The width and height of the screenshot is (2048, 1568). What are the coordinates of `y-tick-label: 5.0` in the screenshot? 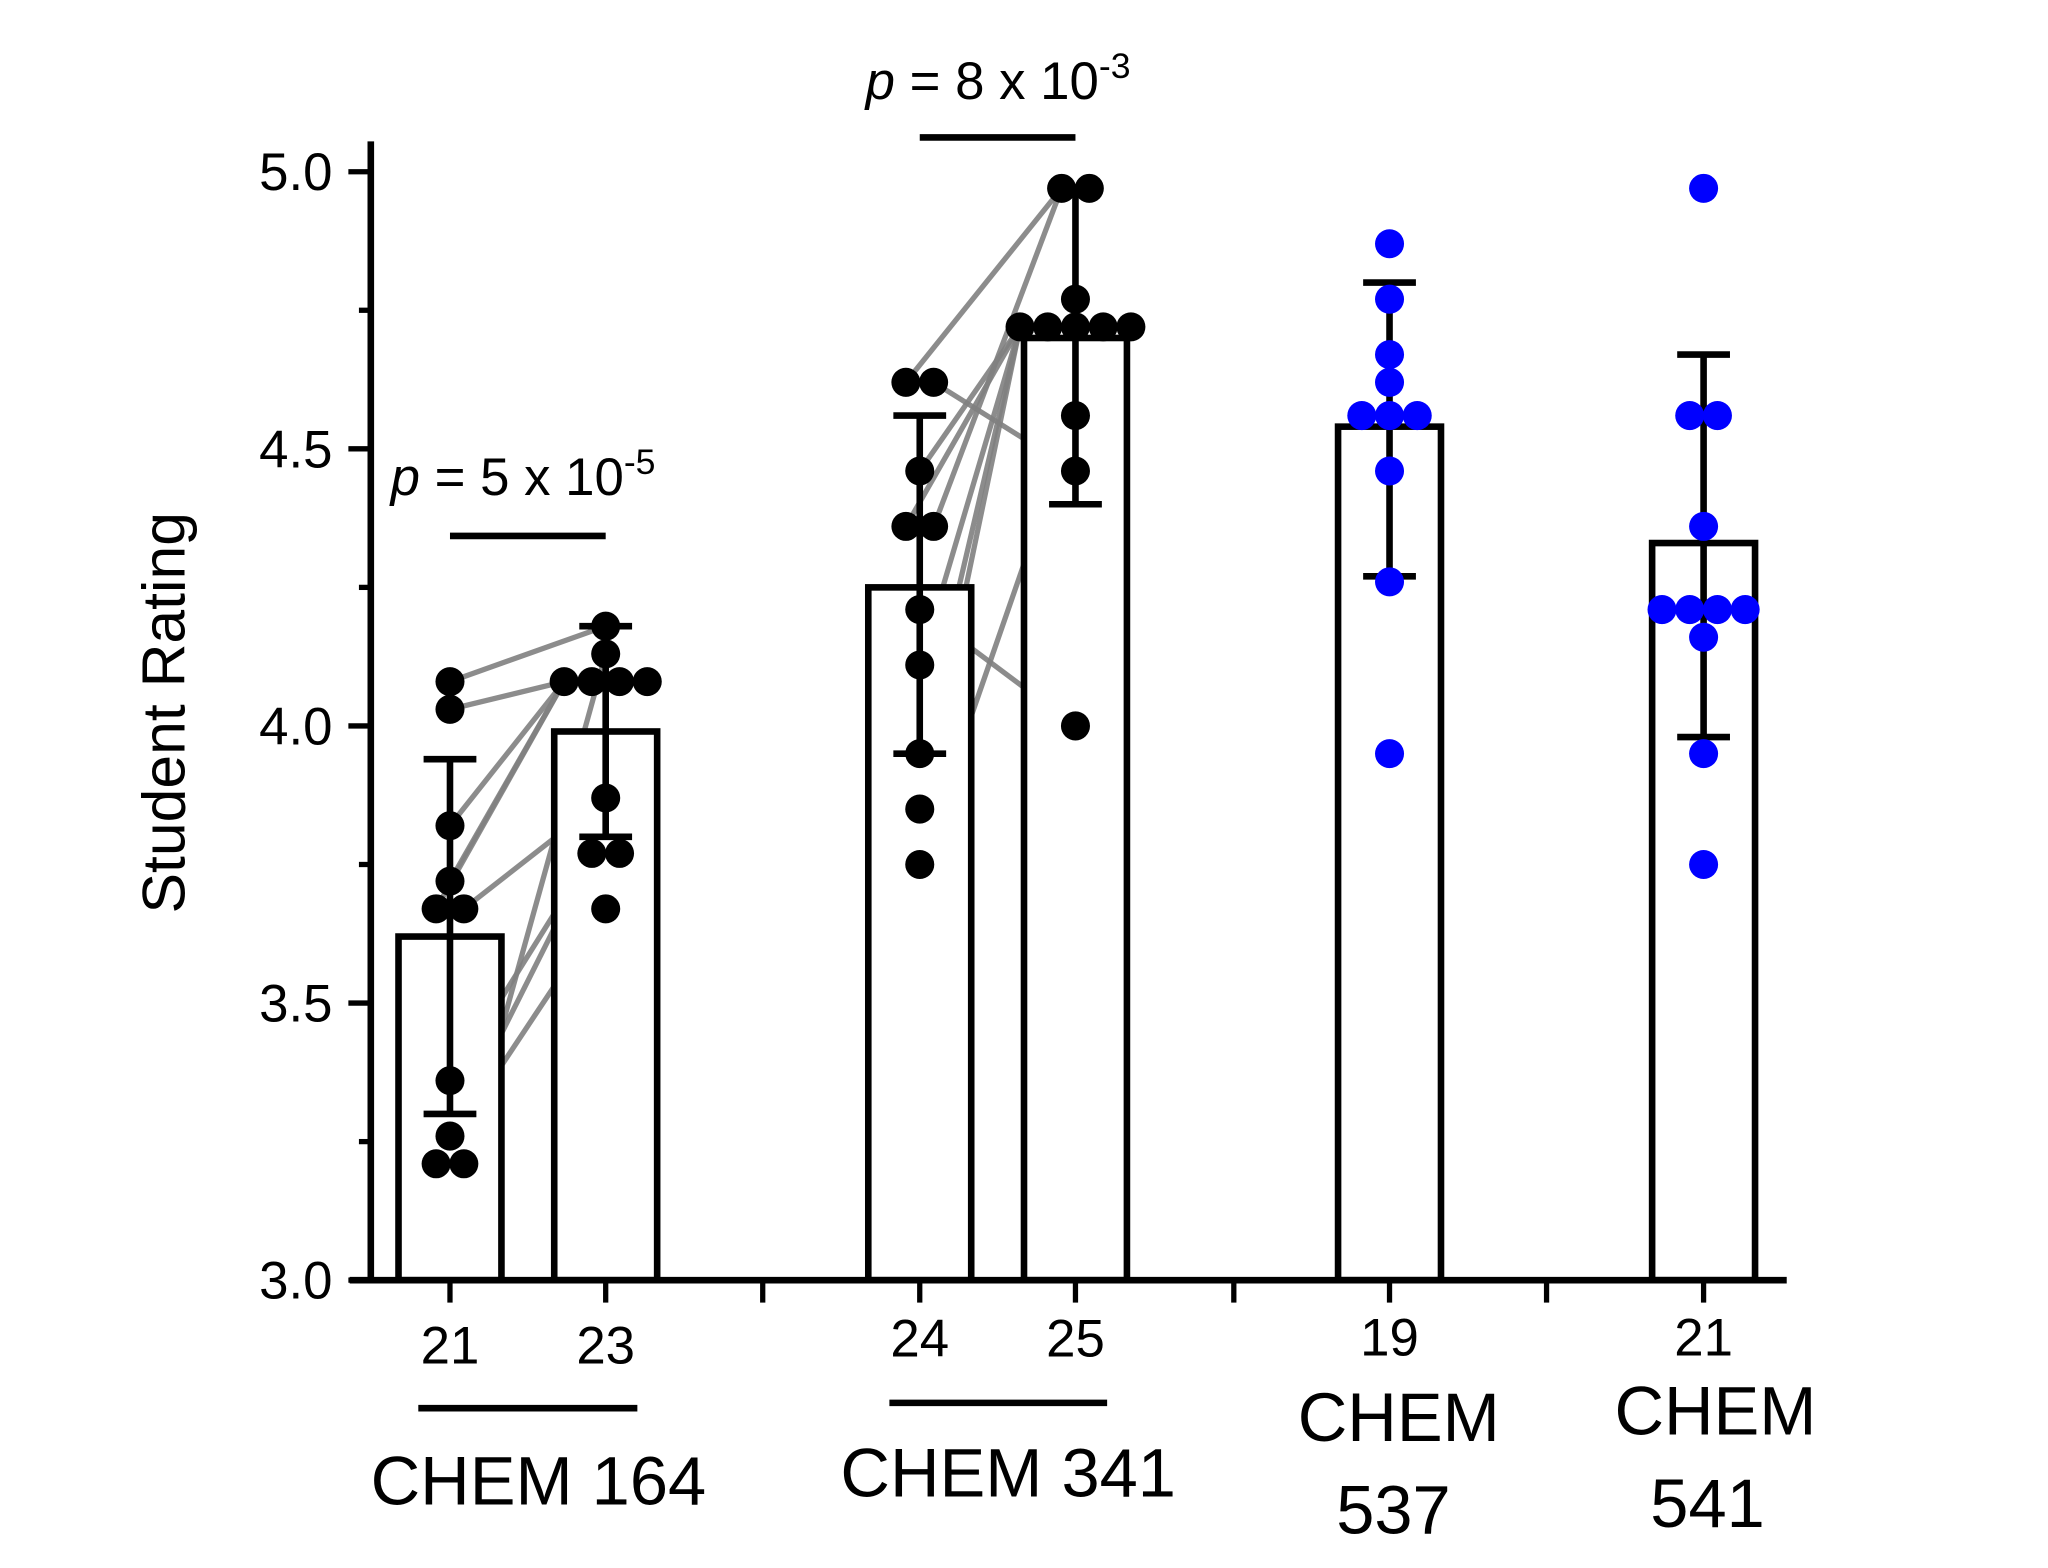 It's located at (295, 172).